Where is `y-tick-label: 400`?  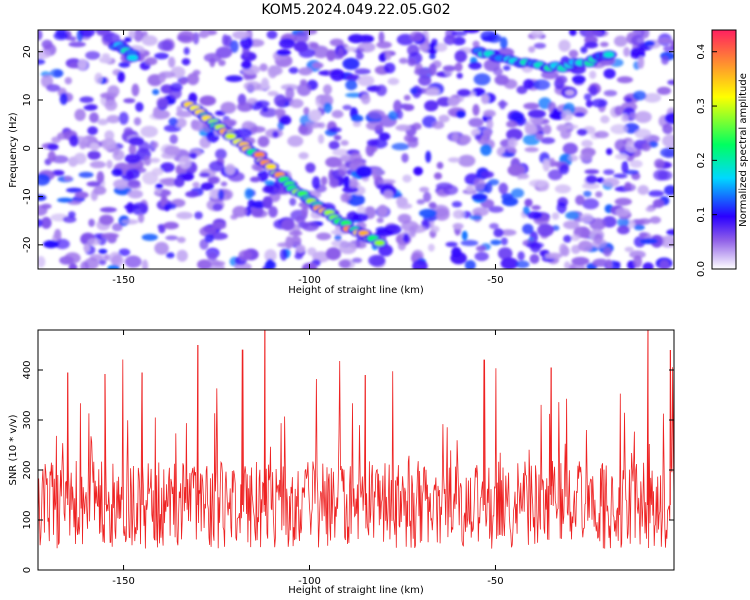 y-tick-label: 400 is located at coordinates (27, 369).